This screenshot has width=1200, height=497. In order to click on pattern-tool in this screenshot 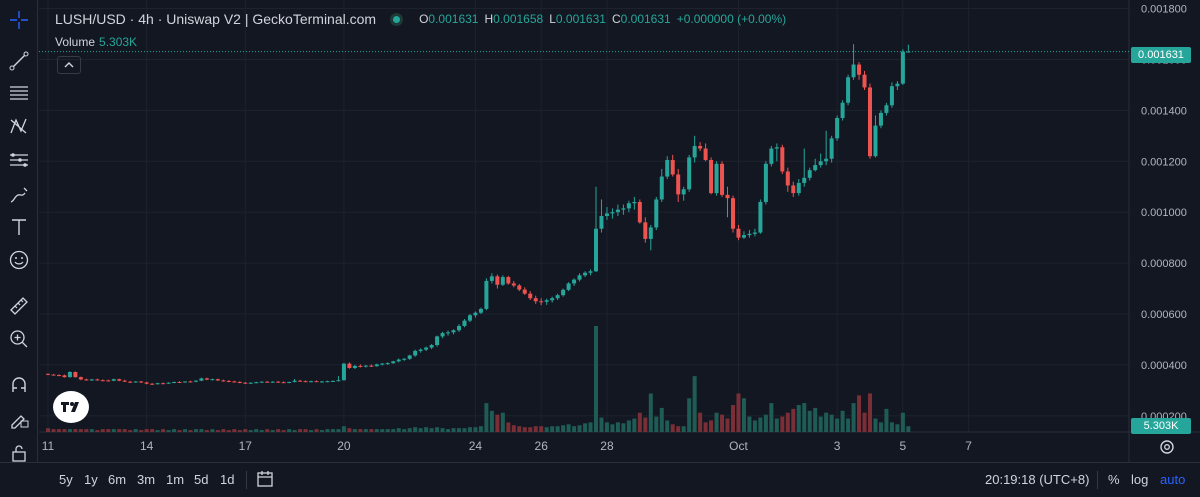, I will do `click(19, 126)`.